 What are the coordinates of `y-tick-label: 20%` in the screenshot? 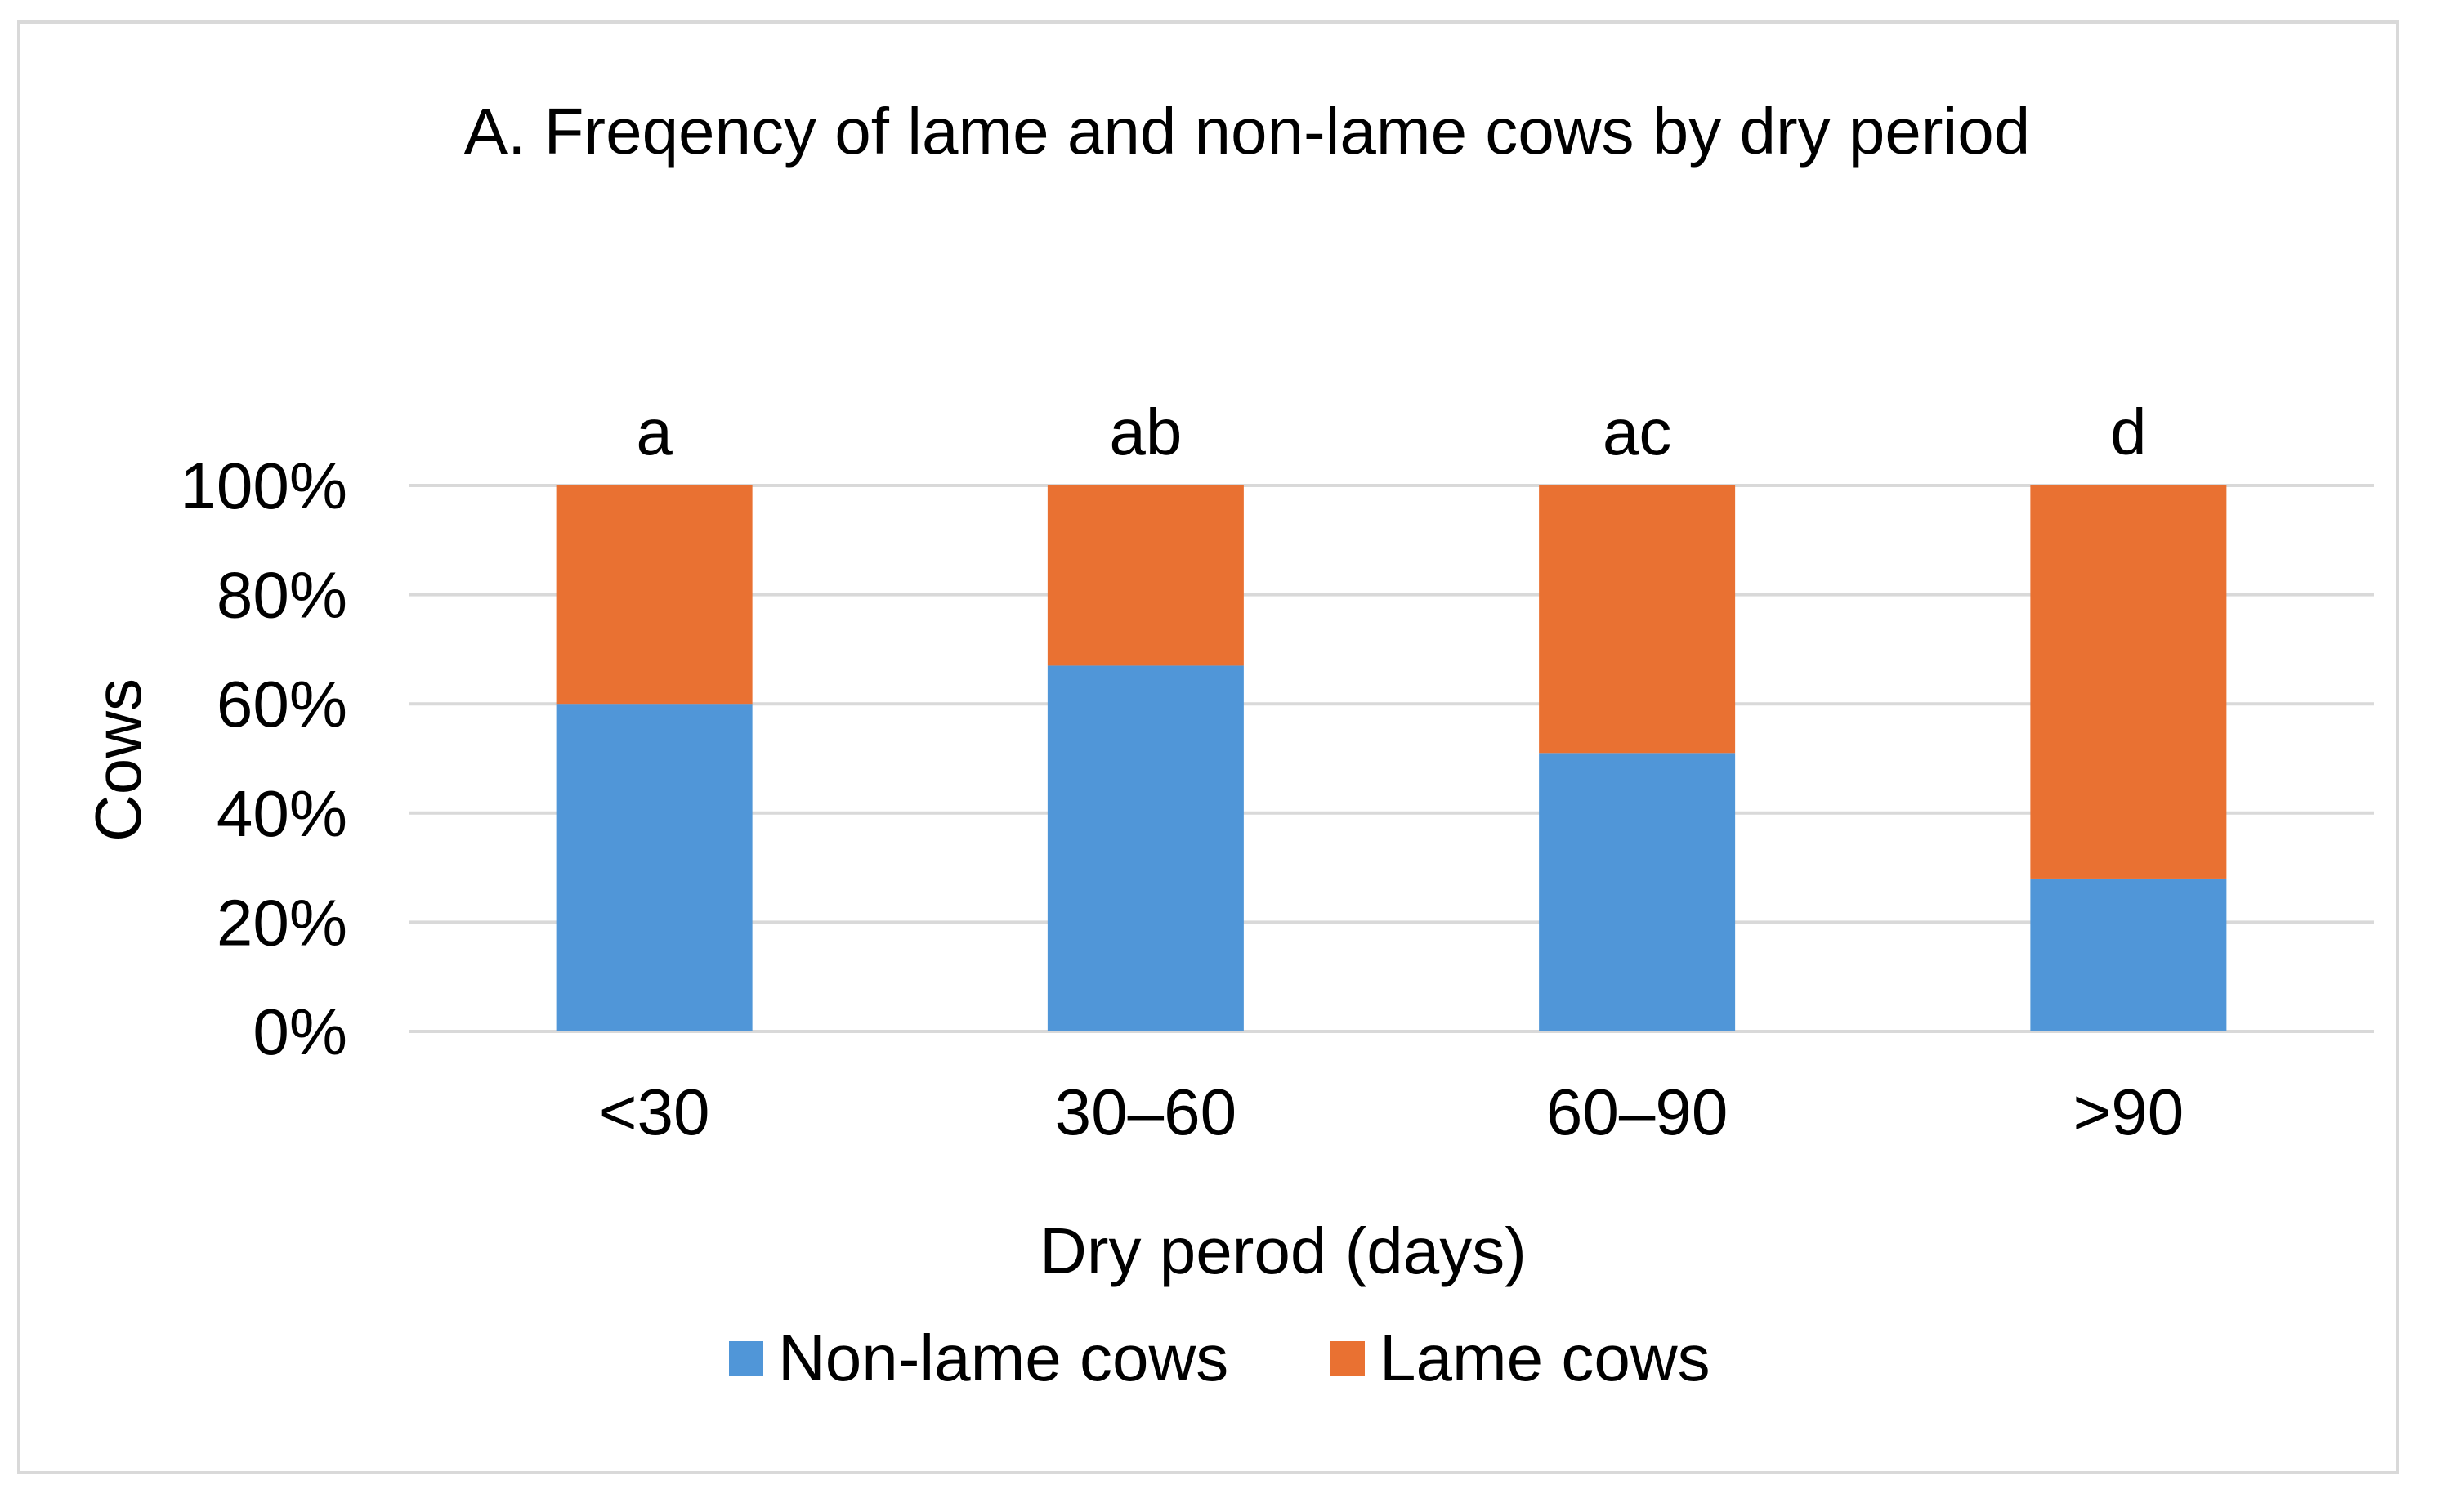 It's located at (282, 922).